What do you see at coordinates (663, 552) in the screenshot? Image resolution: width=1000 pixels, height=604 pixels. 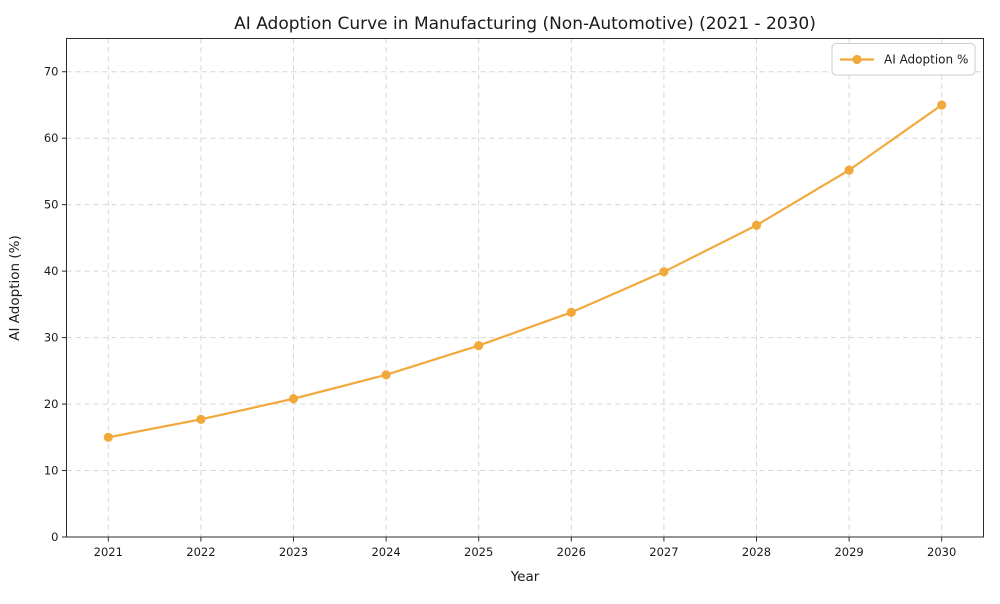 I see `x-tick-label: 2027` at bounding box center [663, 552].